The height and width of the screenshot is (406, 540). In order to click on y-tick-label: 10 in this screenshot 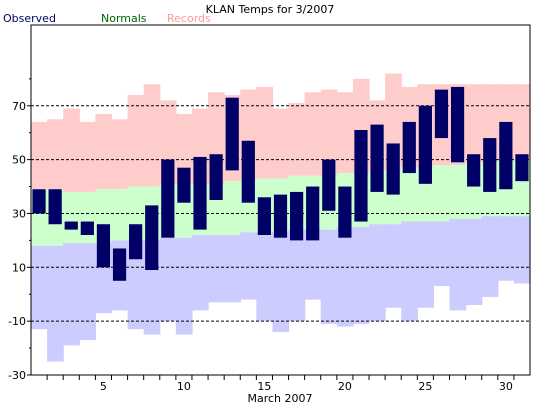, I will do `click(19, 267)`.